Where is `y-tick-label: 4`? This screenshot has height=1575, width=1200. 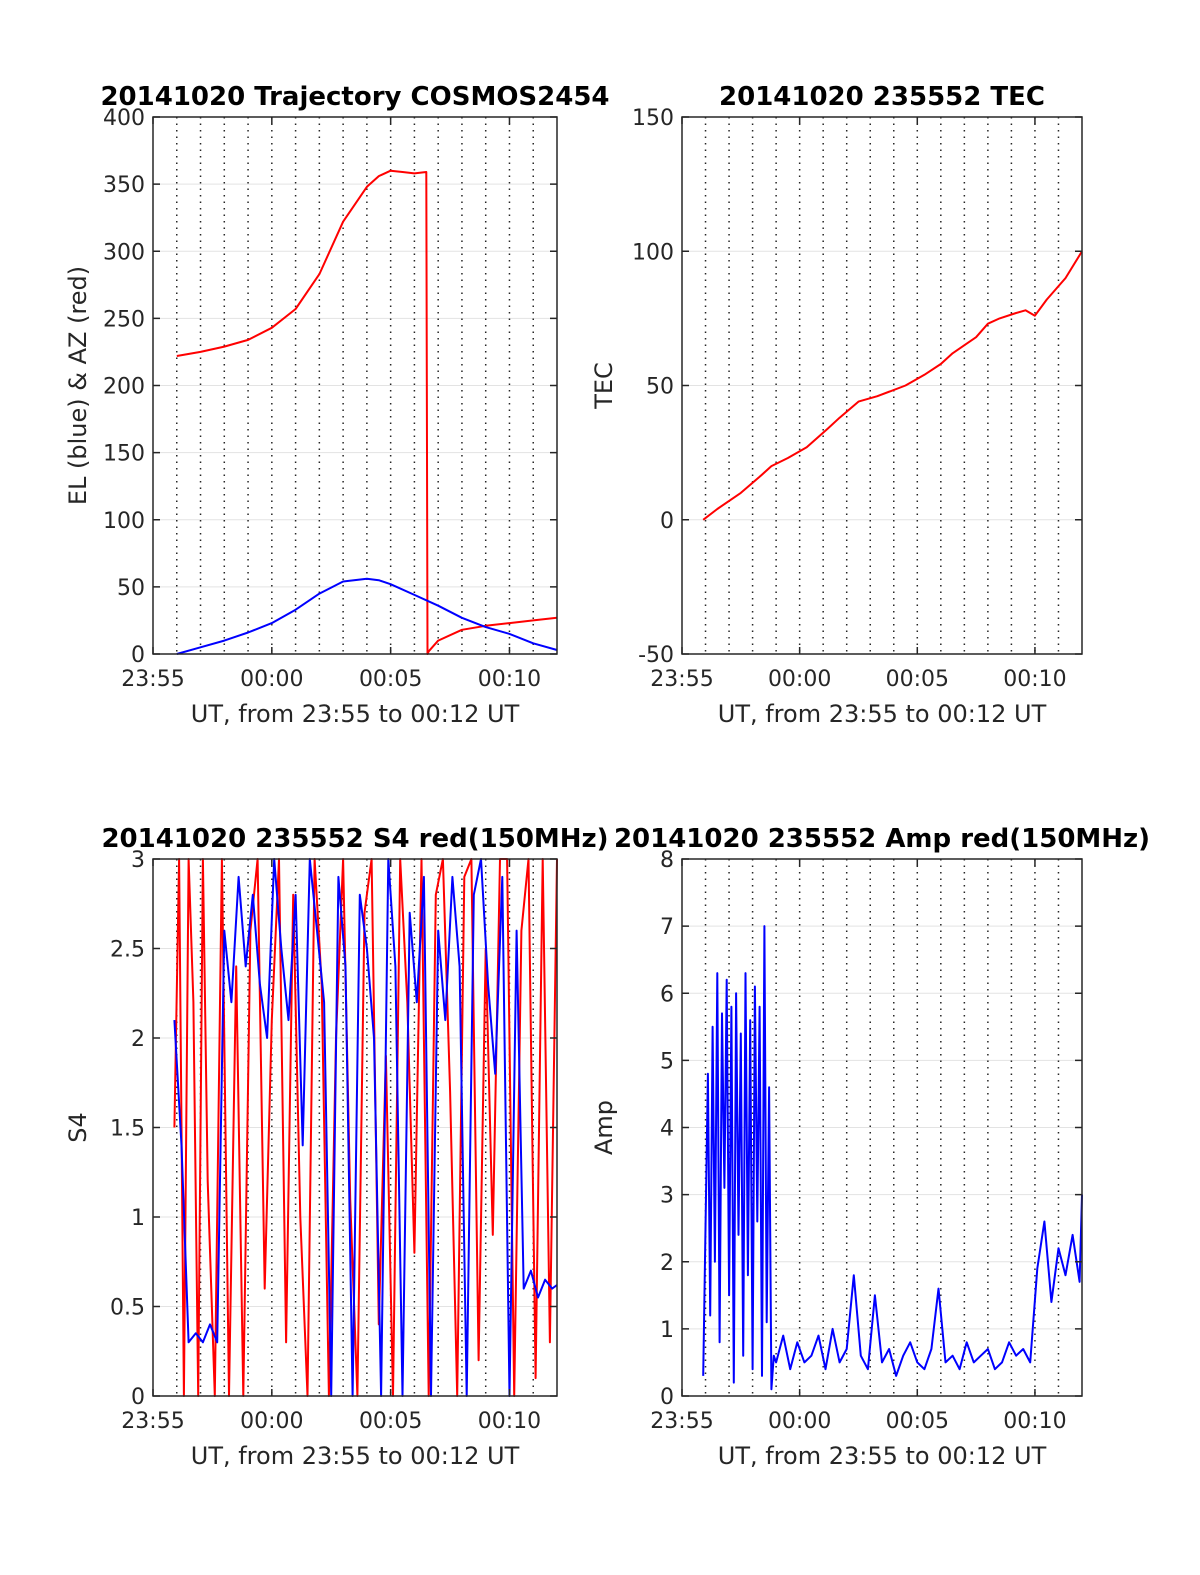 y-tick-label: 4 is located at coordinates (667, 1129).